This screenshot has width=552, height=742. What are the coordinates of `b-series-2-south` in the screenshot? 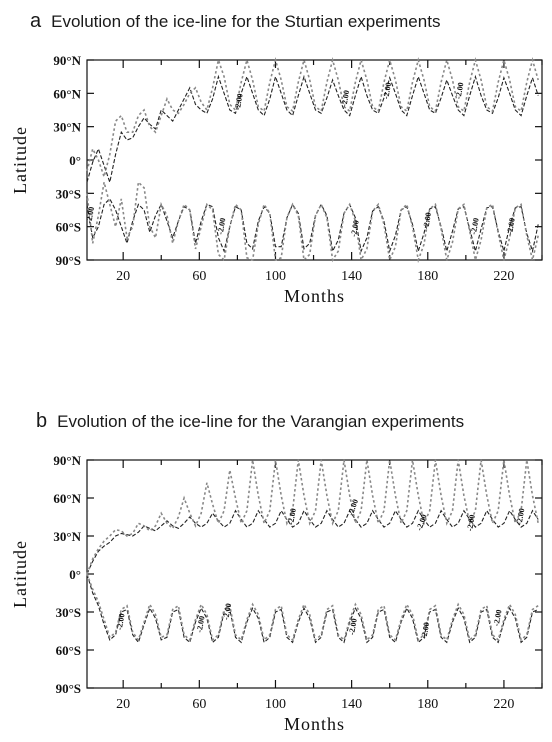 It's located at (312, 607).